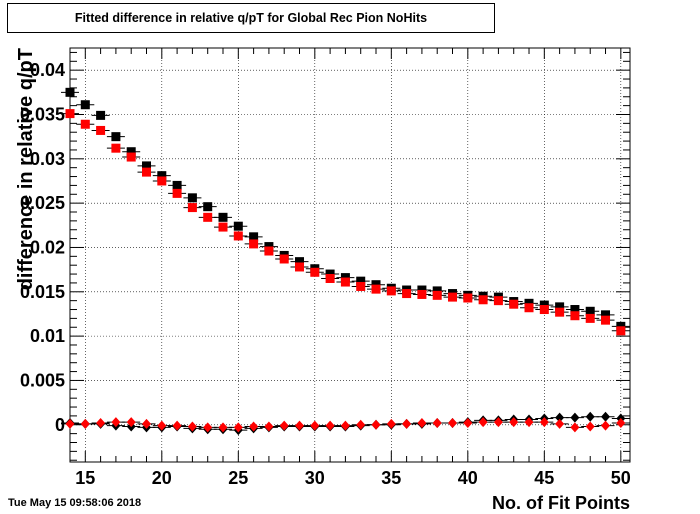 This screenshot has width=700, height=514. Describe the element at coordinates (47, 336) in the screenshot. I see `y-tick-label: 0.01` at that location.